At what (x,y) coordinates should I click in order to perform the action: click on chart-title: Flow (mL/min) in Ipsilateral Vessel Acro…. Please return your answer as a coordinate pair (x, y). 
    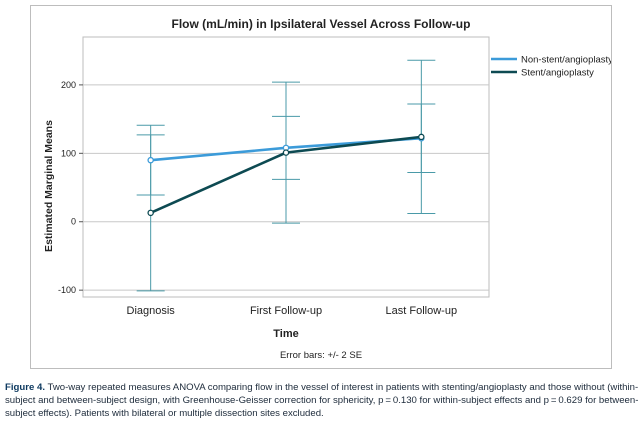
    Looking at the image, I should click on (321, 24).